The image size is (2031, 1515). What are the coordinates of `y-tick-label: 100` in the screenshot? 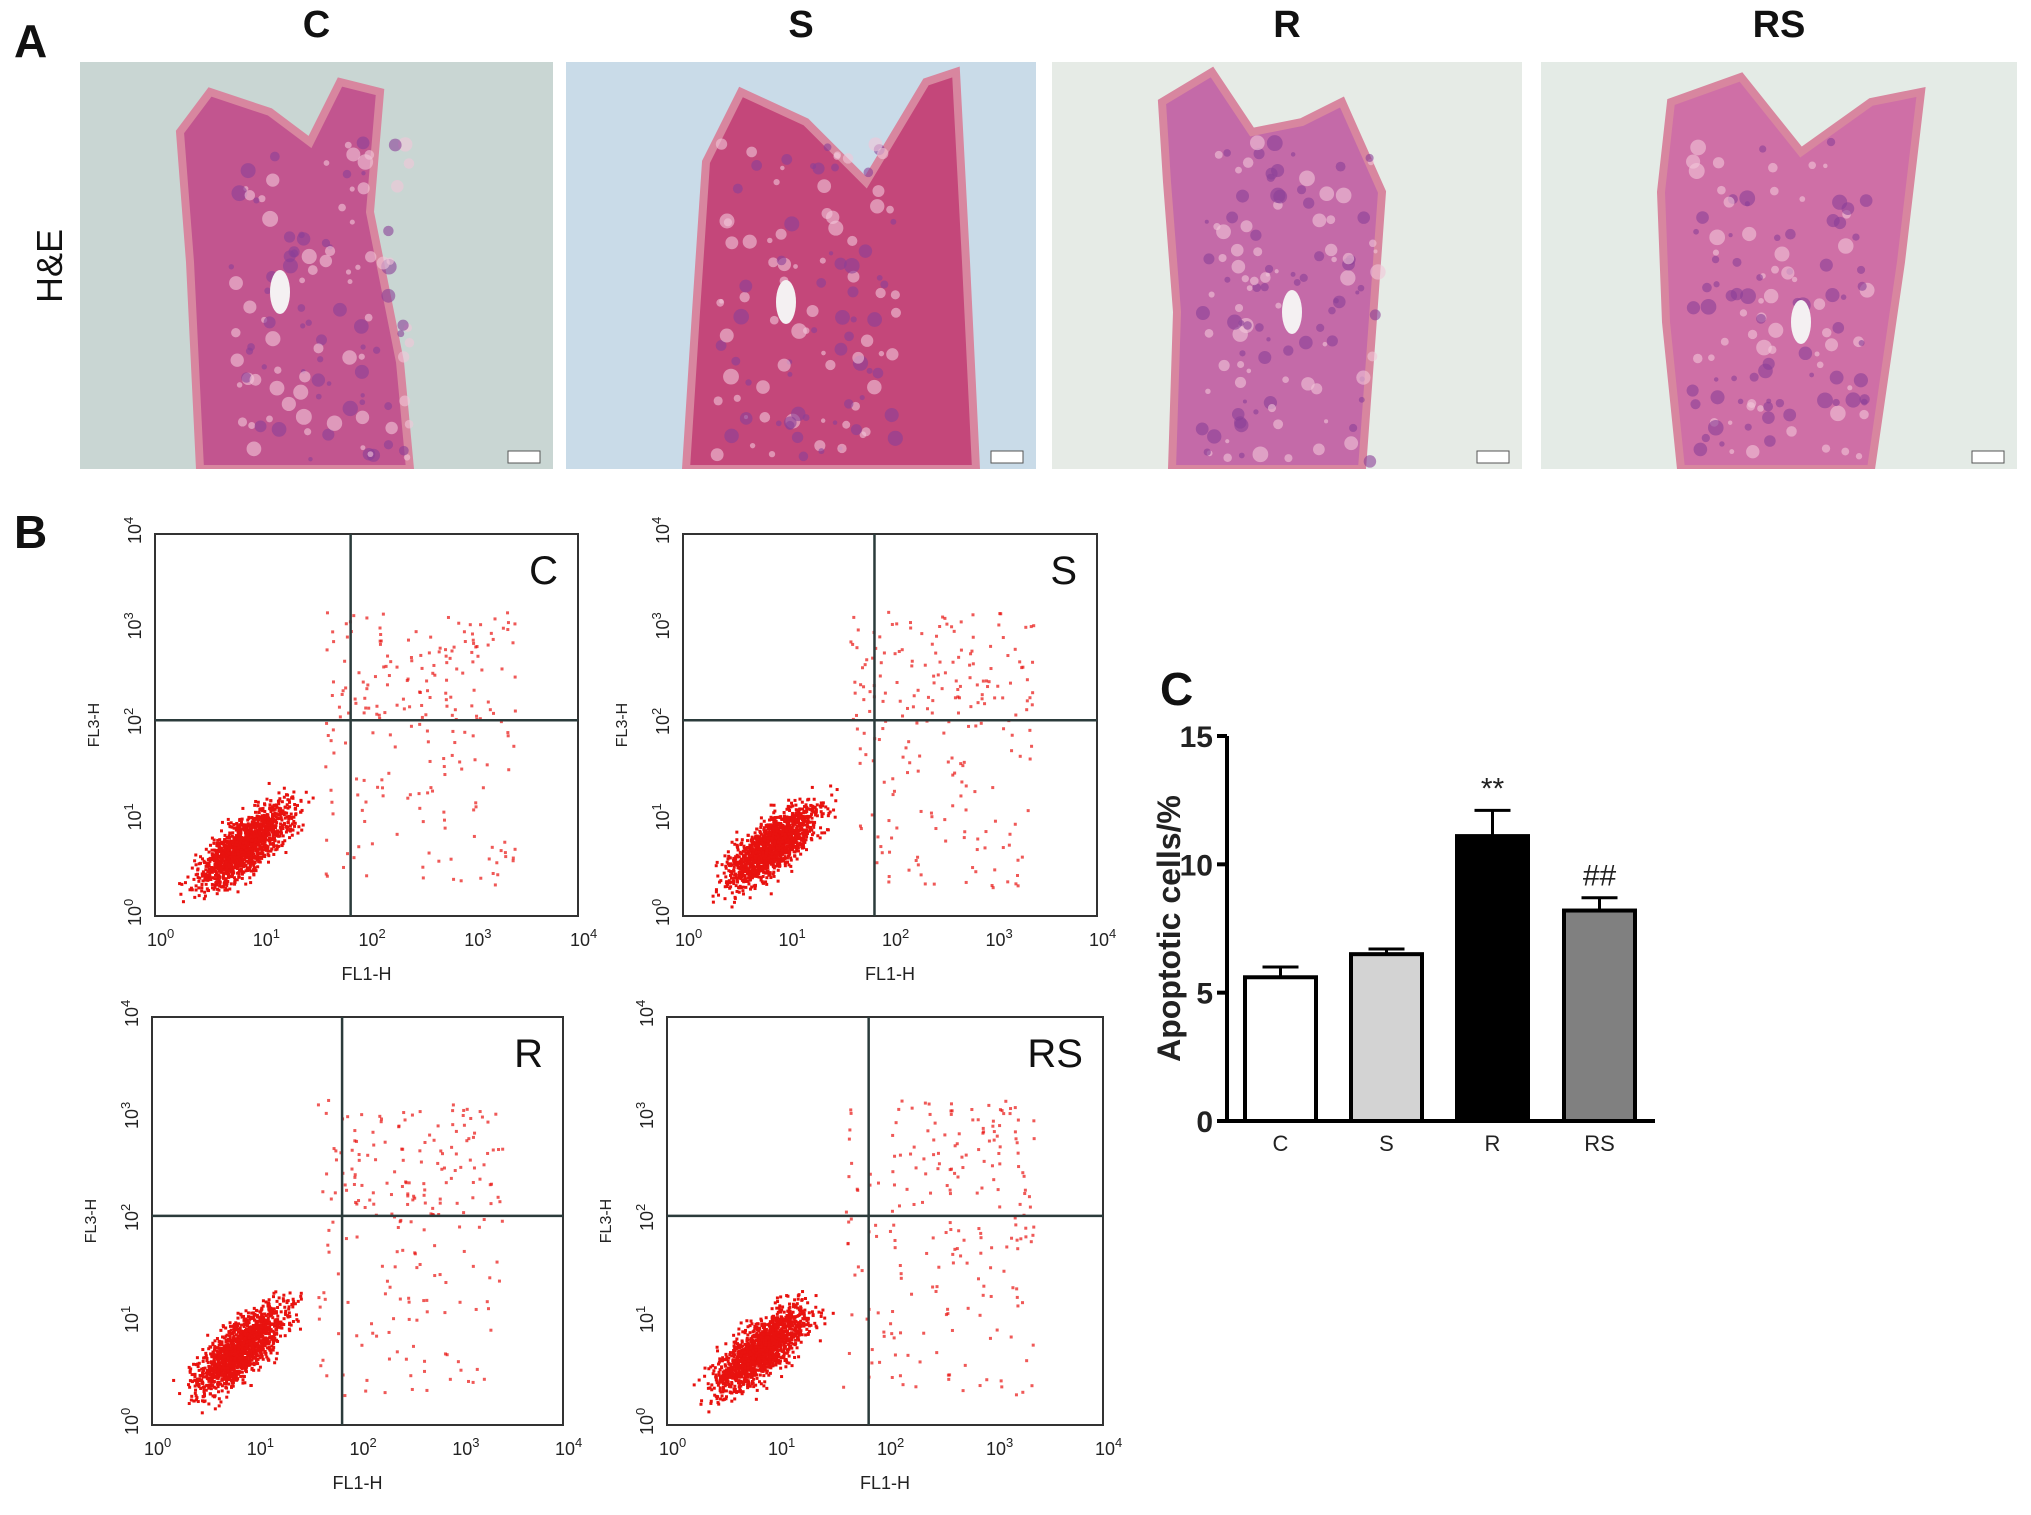 It's located at (133, 912).